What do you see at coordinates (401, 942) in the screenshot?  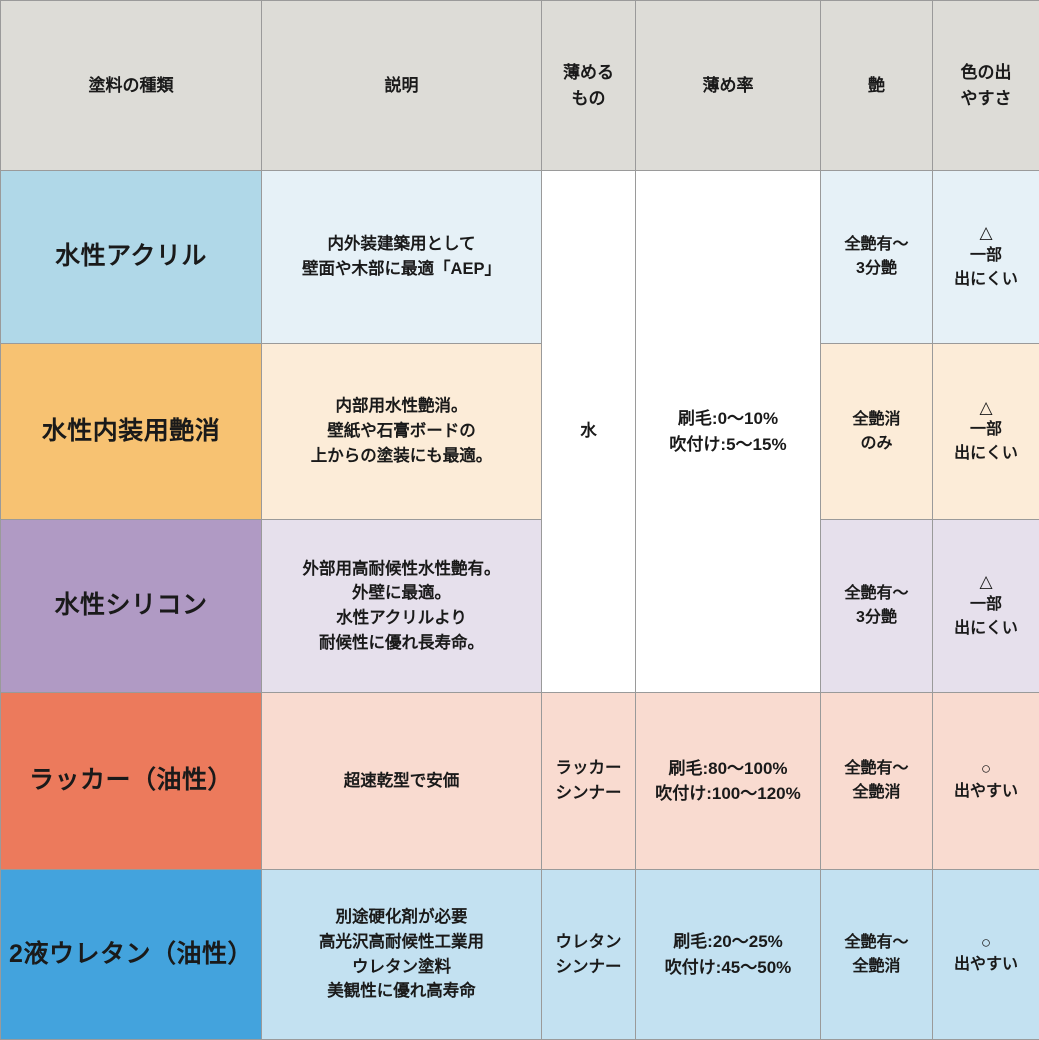 I see `description-line: 高光沢高耐候性工業用` at bounding box center [401, 942].